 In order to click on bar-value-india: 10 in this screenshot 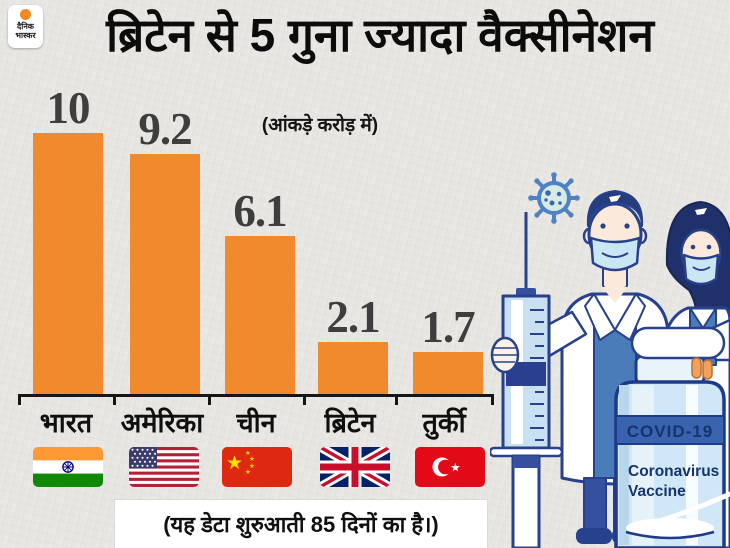, I will do `click(68, 108)`.